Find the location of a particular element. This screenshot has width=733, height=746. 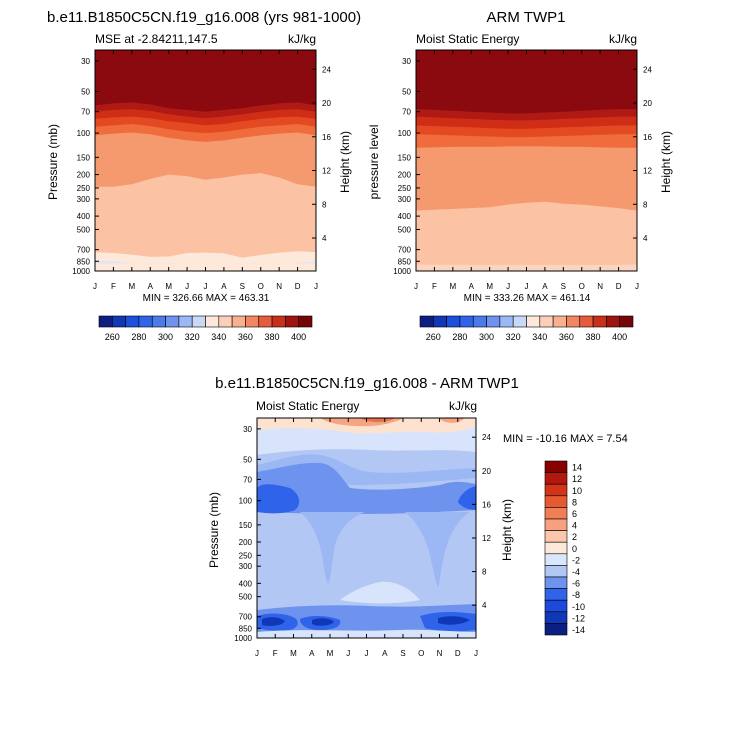

height-tick-label-diff: 8 is located at coordinates (484, 572).